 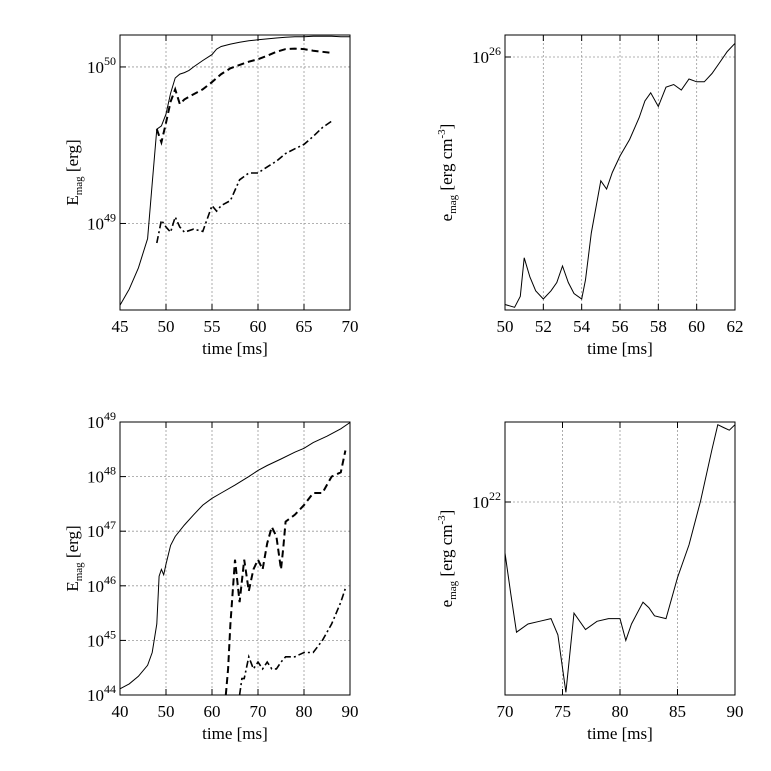 What do you see at coordinates (101, 693) in the screenshot?
I see `y-tick-label: 1044` at bounding box center [101, 693].